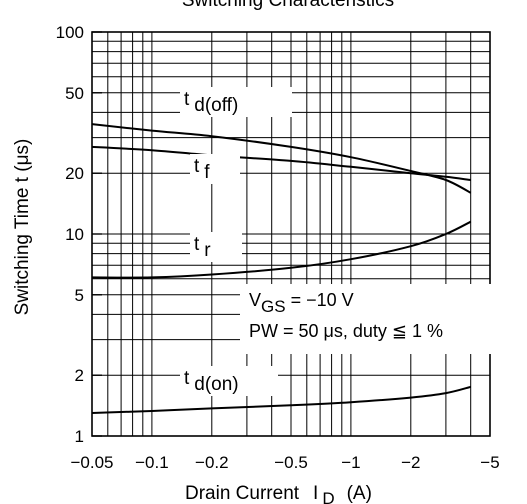 The height and width of the screenshot is (504, 527). I want to click on y-tick-label: 50, so click(74, 93).